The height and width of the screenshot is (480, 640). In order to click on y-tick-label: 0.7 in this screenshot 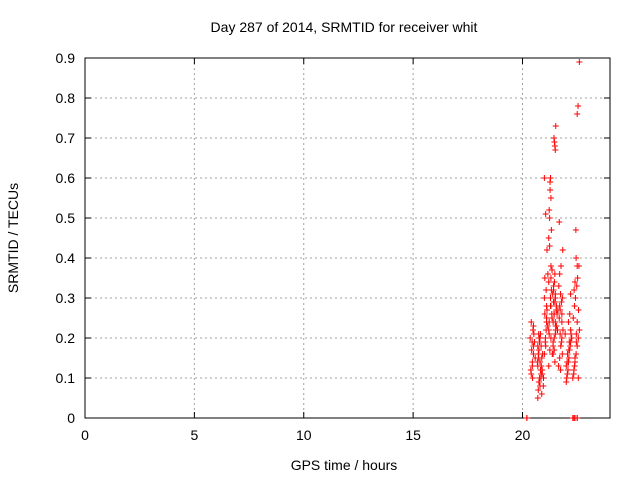, I will do `click(66, 138)`.